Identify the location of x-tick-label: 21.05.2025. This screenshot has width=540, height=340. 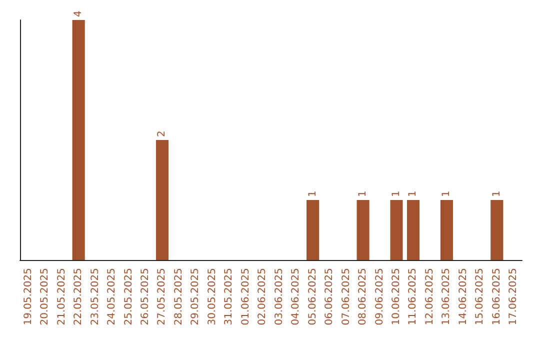
(62, 297).